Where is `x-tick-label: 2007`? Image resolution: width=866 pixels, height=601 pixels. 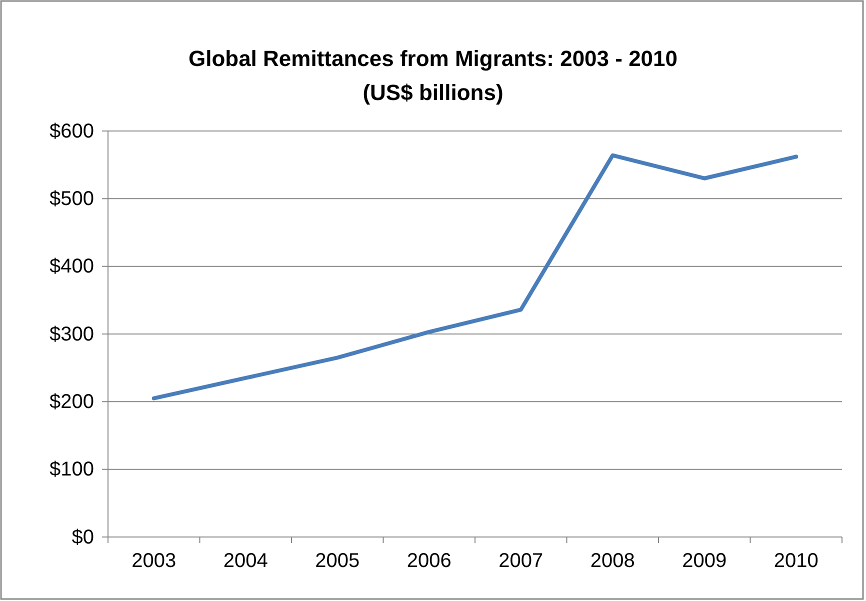
x-tick-label: 2007 is located at coordinates (521, 561).